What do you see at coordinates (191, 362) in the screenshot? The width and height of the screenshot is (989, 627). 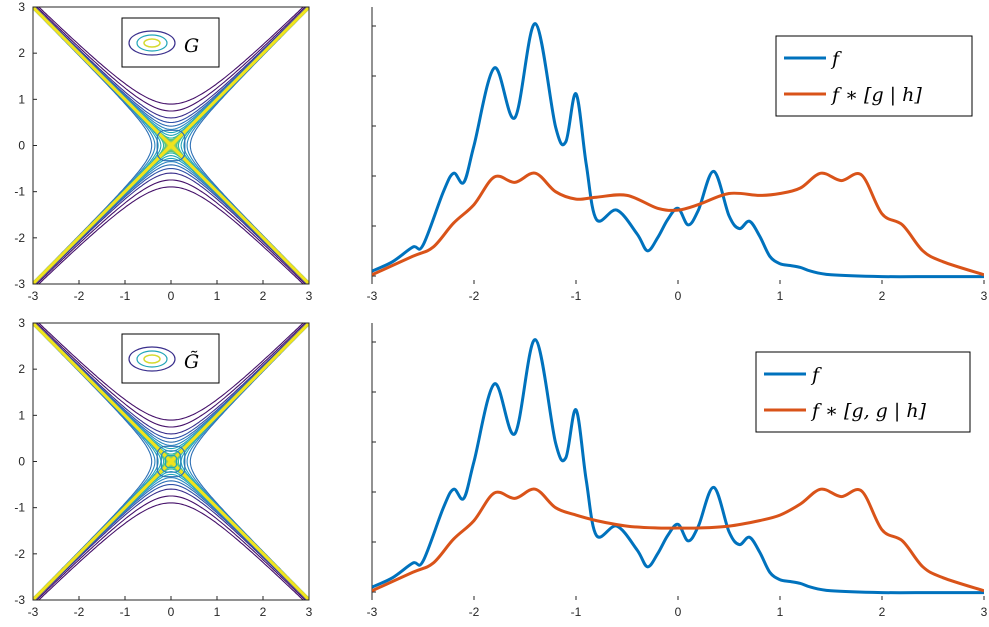 I see `legend-label: G̃` at bounding box center [191, 362].